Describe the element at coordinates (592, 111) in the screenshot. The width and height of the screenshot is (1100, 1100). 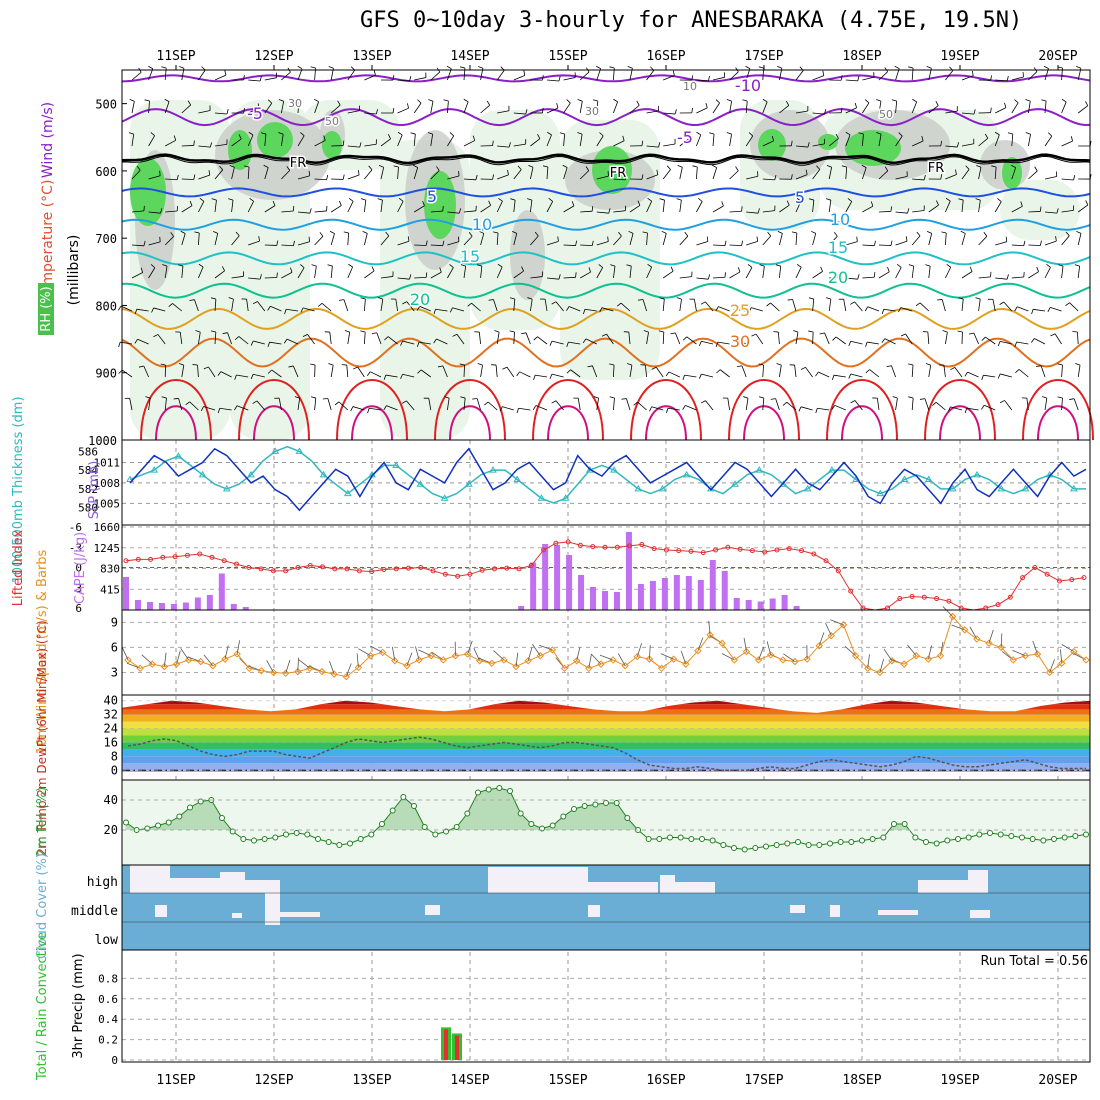
I see `contour-label: 30` at that location.